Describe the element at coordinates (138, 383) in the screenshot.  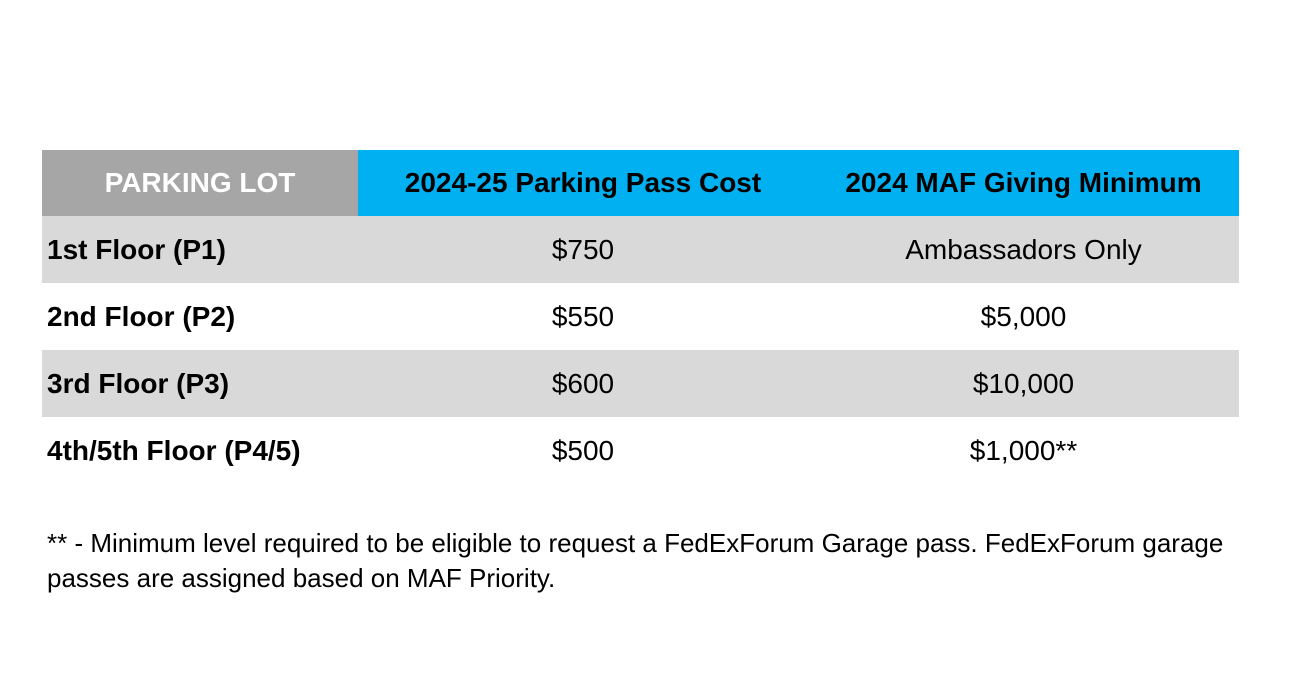
I see `row-lot-name: 3rd Floor (P3)` at that location.